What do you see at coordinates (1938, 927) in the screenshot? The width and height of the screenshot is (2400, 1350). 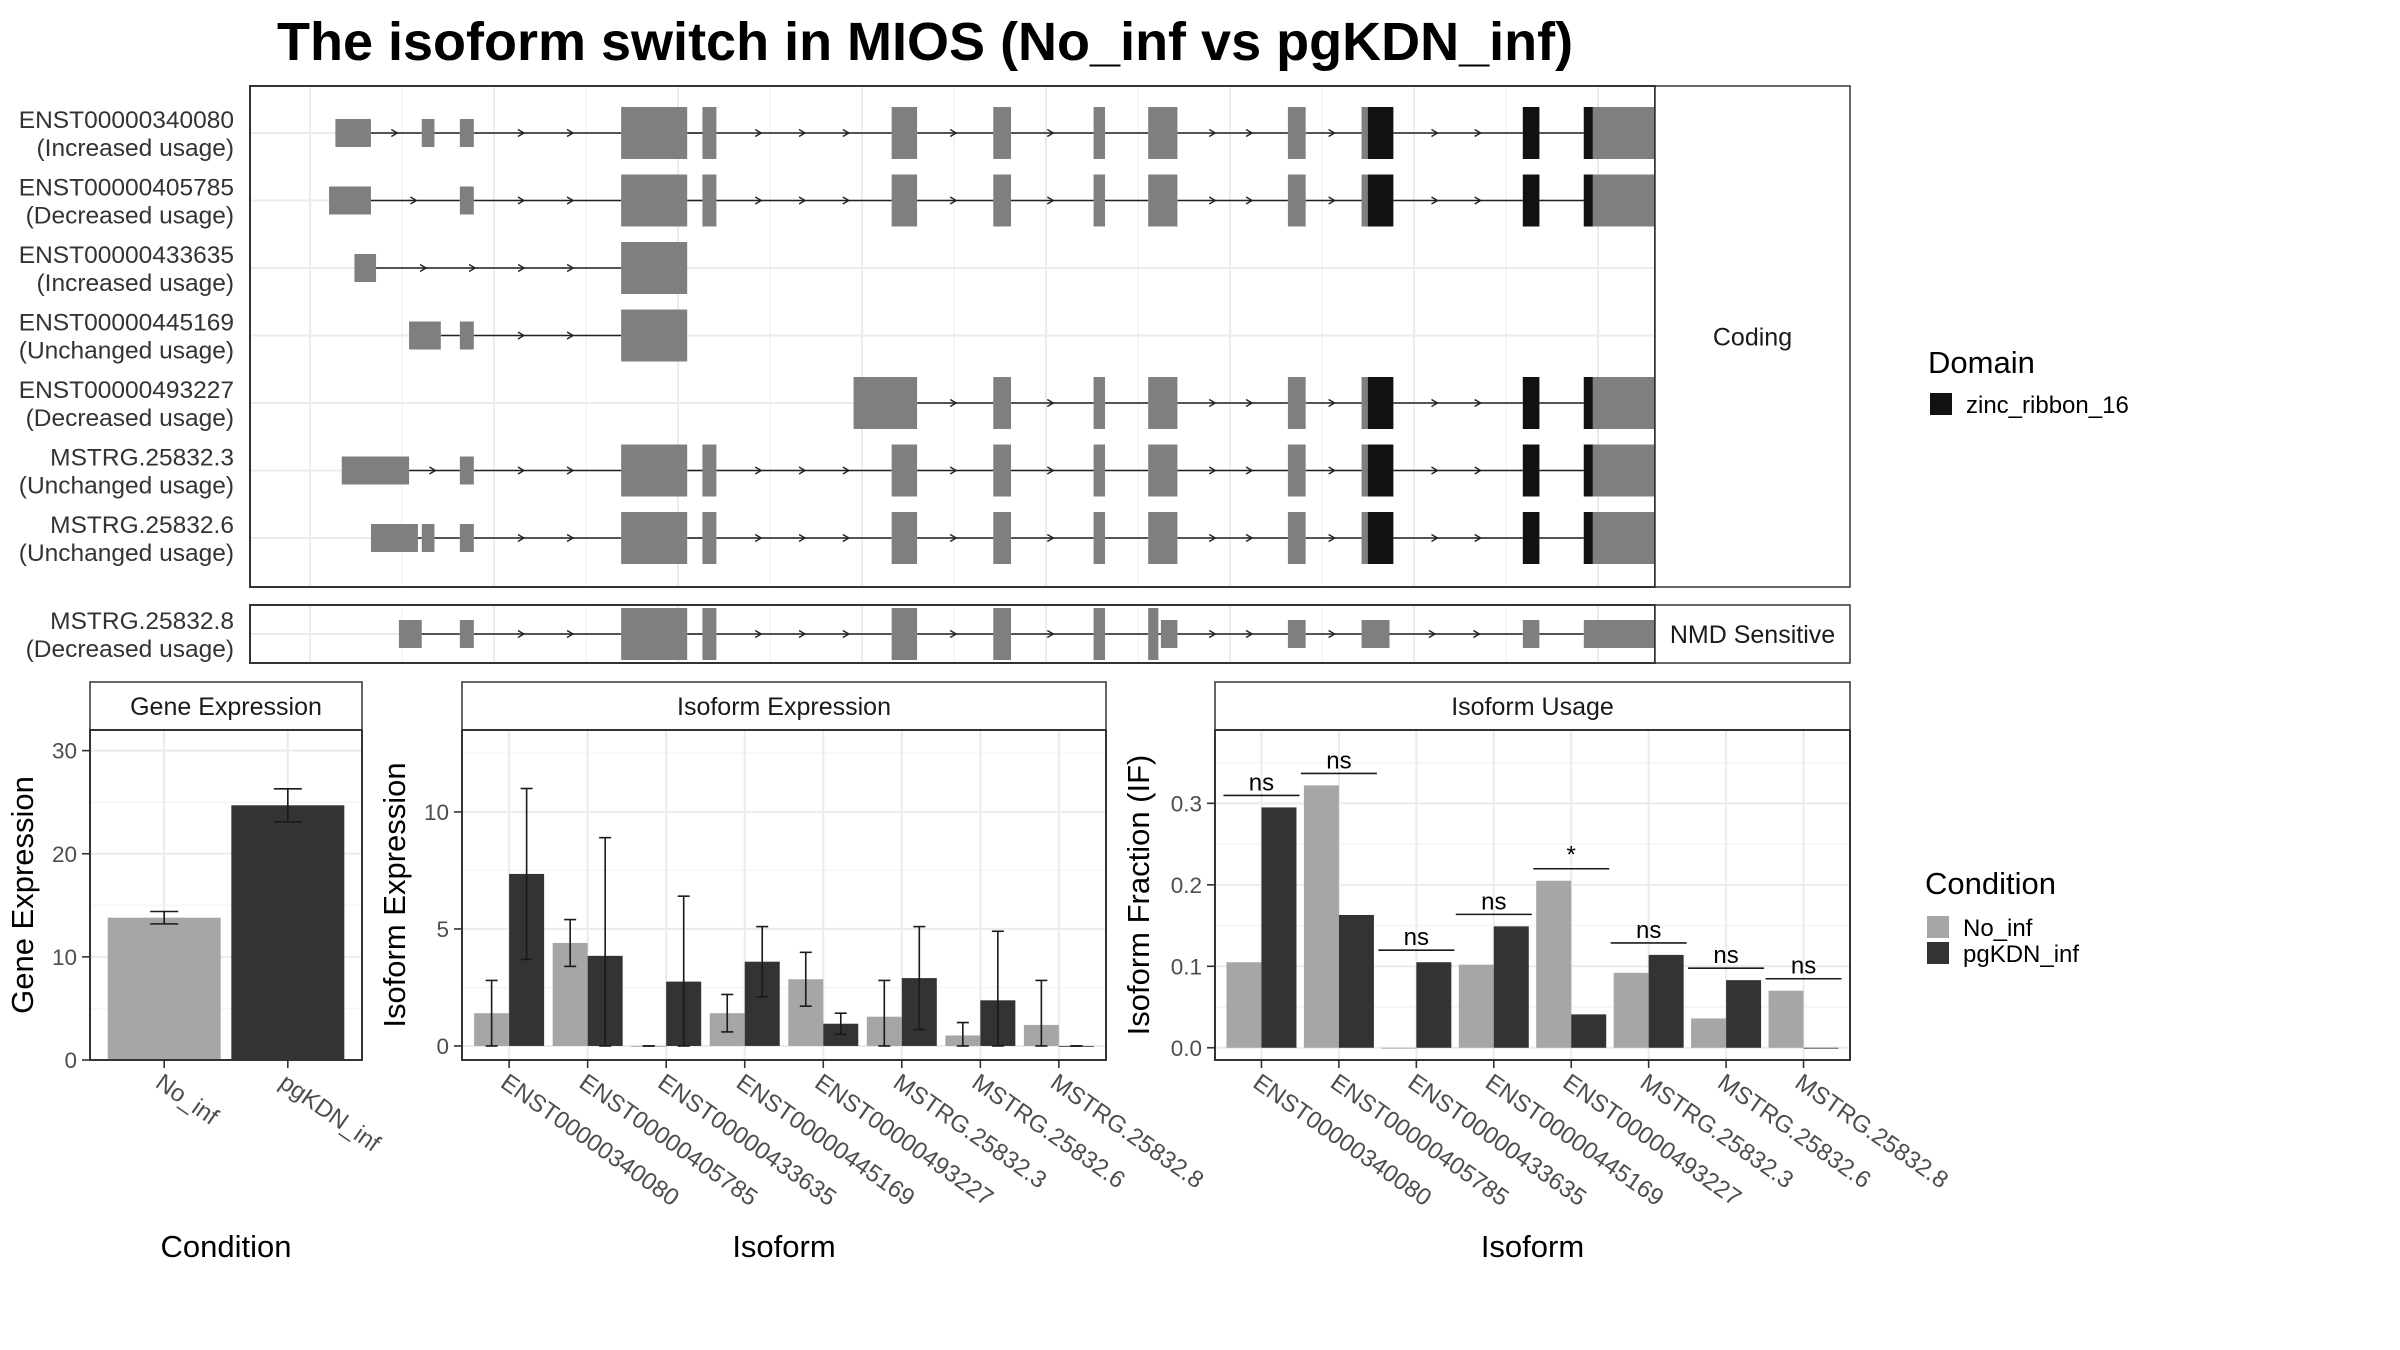 I see `condition-legend-key-no-inf` at bounding box center [1938, 927].